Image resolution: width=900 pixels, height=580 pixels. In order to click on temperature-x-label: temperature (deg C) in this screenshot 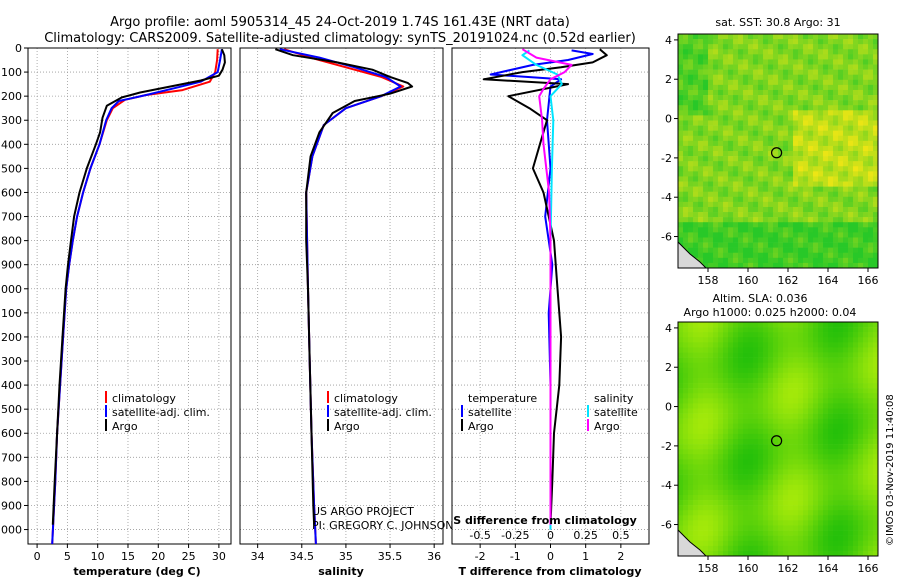, I will do `click(136, 571)`.